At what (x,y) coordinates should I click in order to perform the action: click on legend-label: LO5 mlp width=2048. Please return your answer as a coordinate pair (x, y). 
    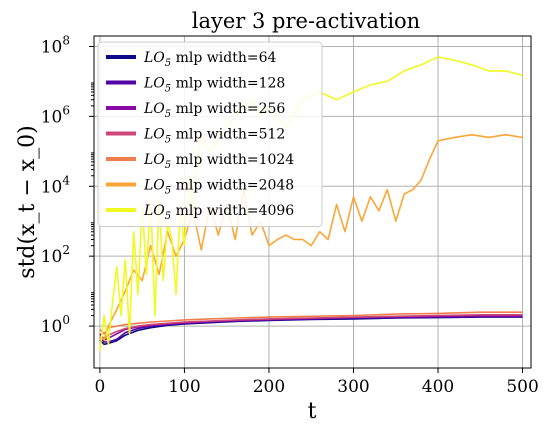
    Looking at the image, I should click on (218, 187).